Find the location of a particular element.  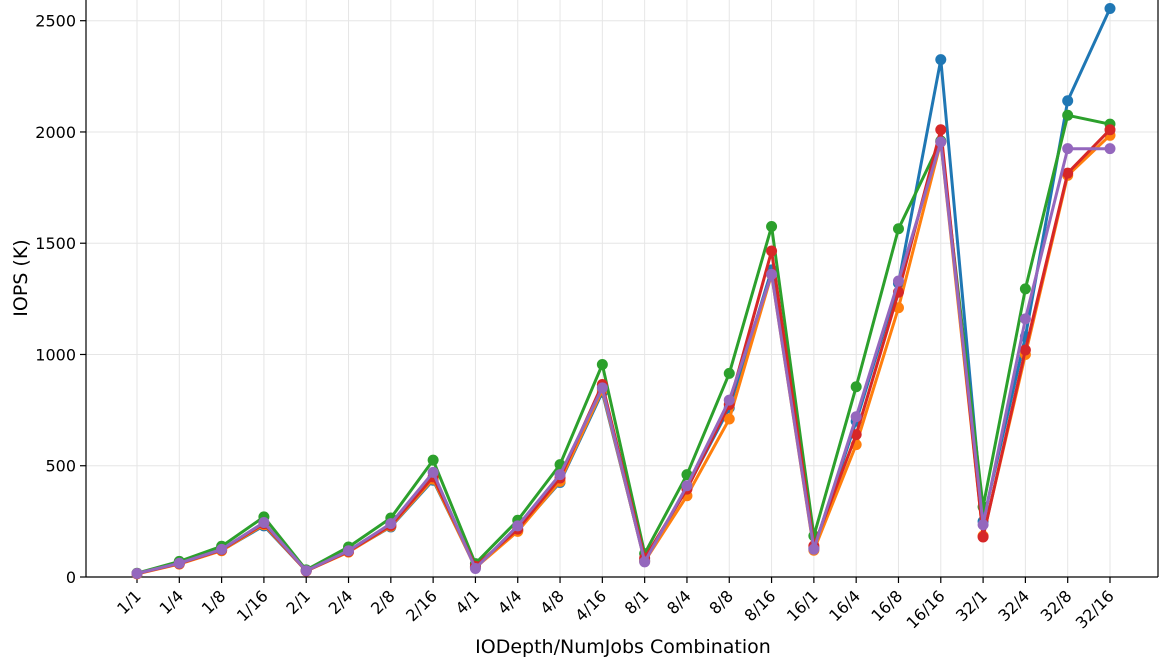

x-tick-label: 4/4 is located at coordinates (510, 602).